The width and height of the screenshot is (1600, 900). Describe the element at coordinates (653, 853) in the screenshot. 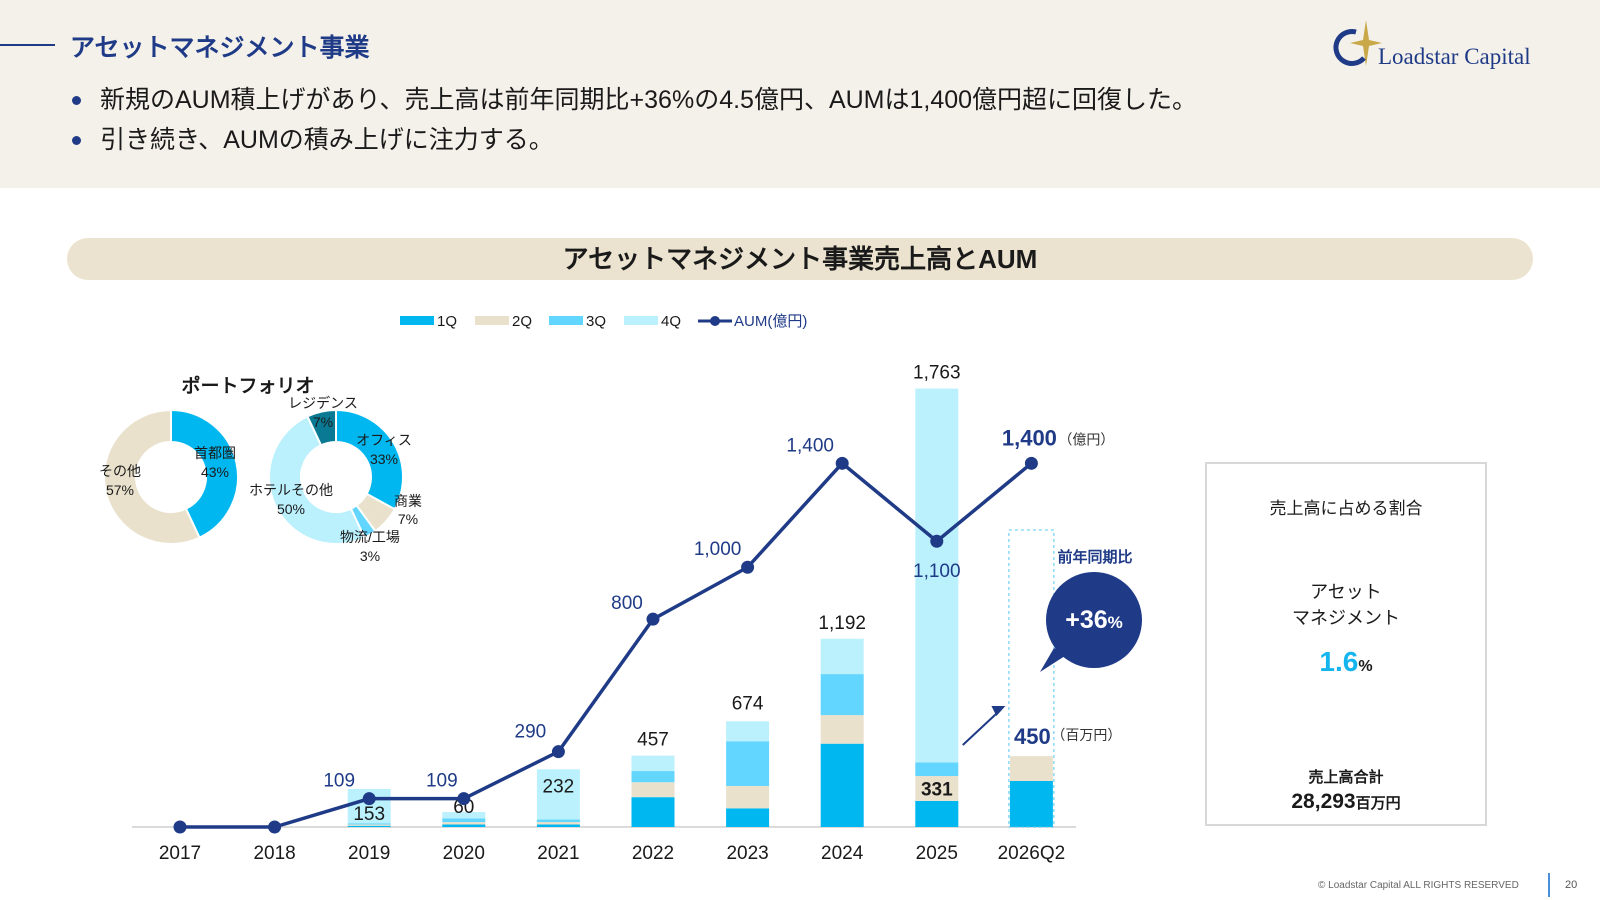

I see `x-tick-label: 2022` at that location.